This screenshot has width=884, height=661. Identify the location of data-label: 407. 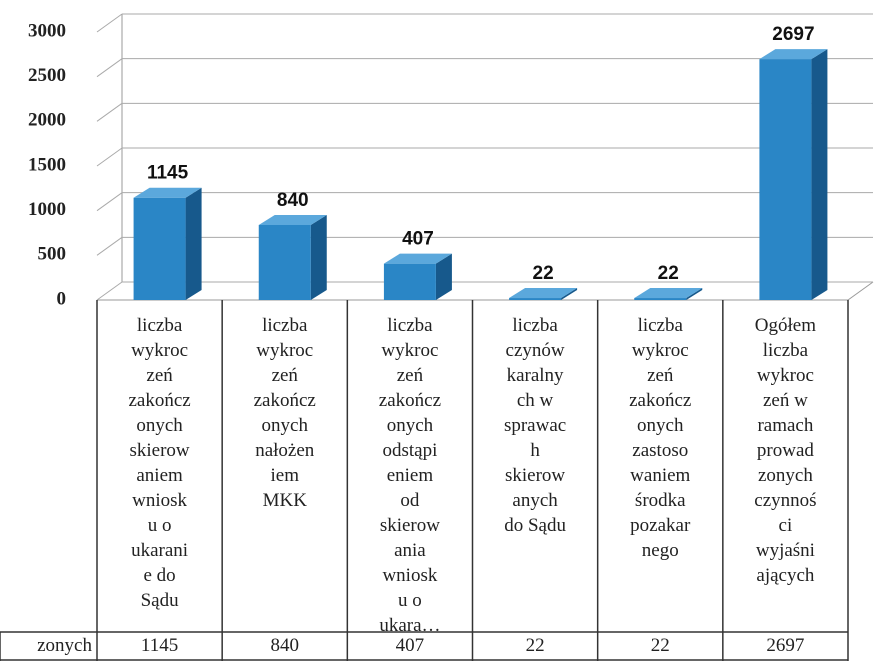
(418, 239).